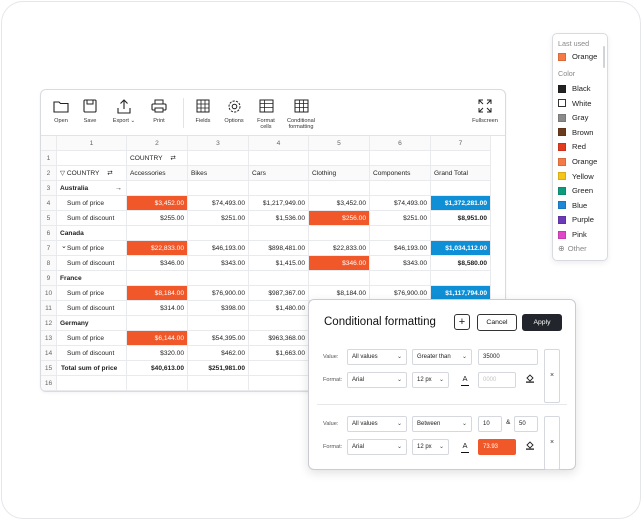 Image resolution: width=642 pixels, height=520 pixels. Describe the element at coordinates (218, 308) in the screenshot. I see `table-cell: $398.00` at that location.